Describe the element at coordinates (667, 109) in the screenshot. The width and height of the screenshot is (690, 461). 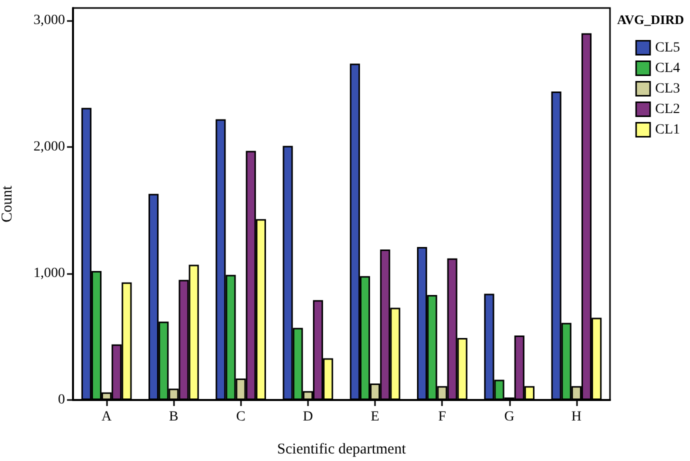
I see `legend-label: CL2` at that location.